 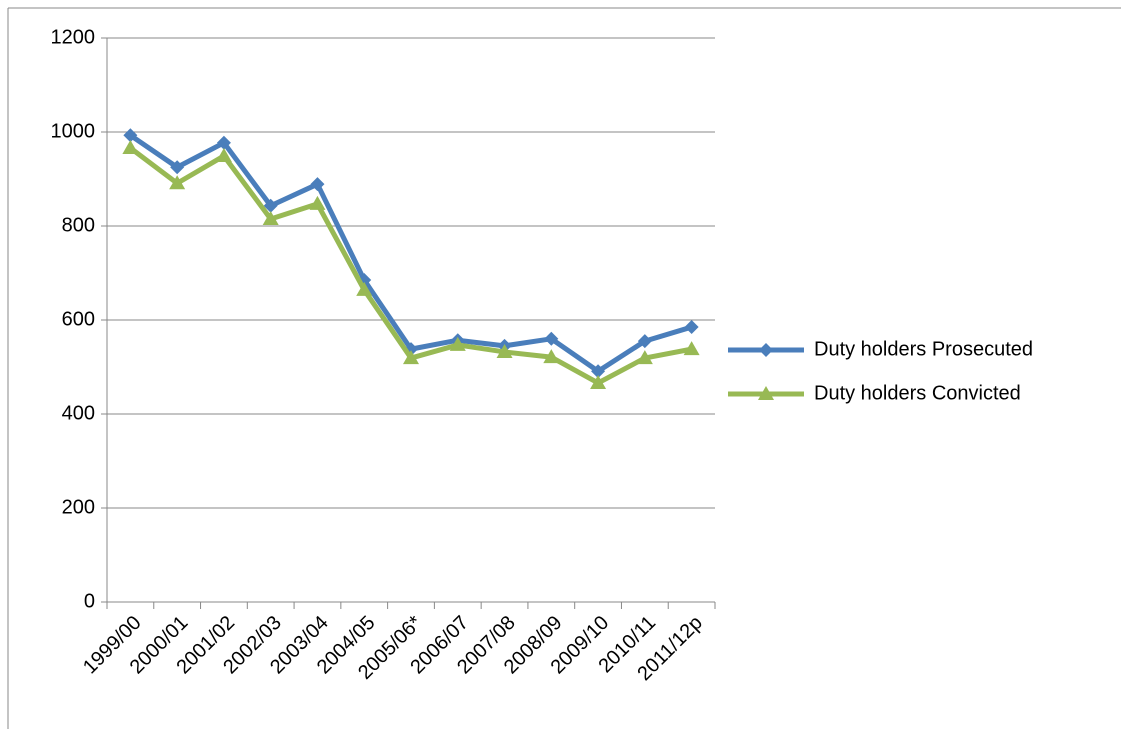 What do you see at coordinates (78, 319) in the screenshot?
I see `y-tick-label: 600` at bounding box center [78, 319].